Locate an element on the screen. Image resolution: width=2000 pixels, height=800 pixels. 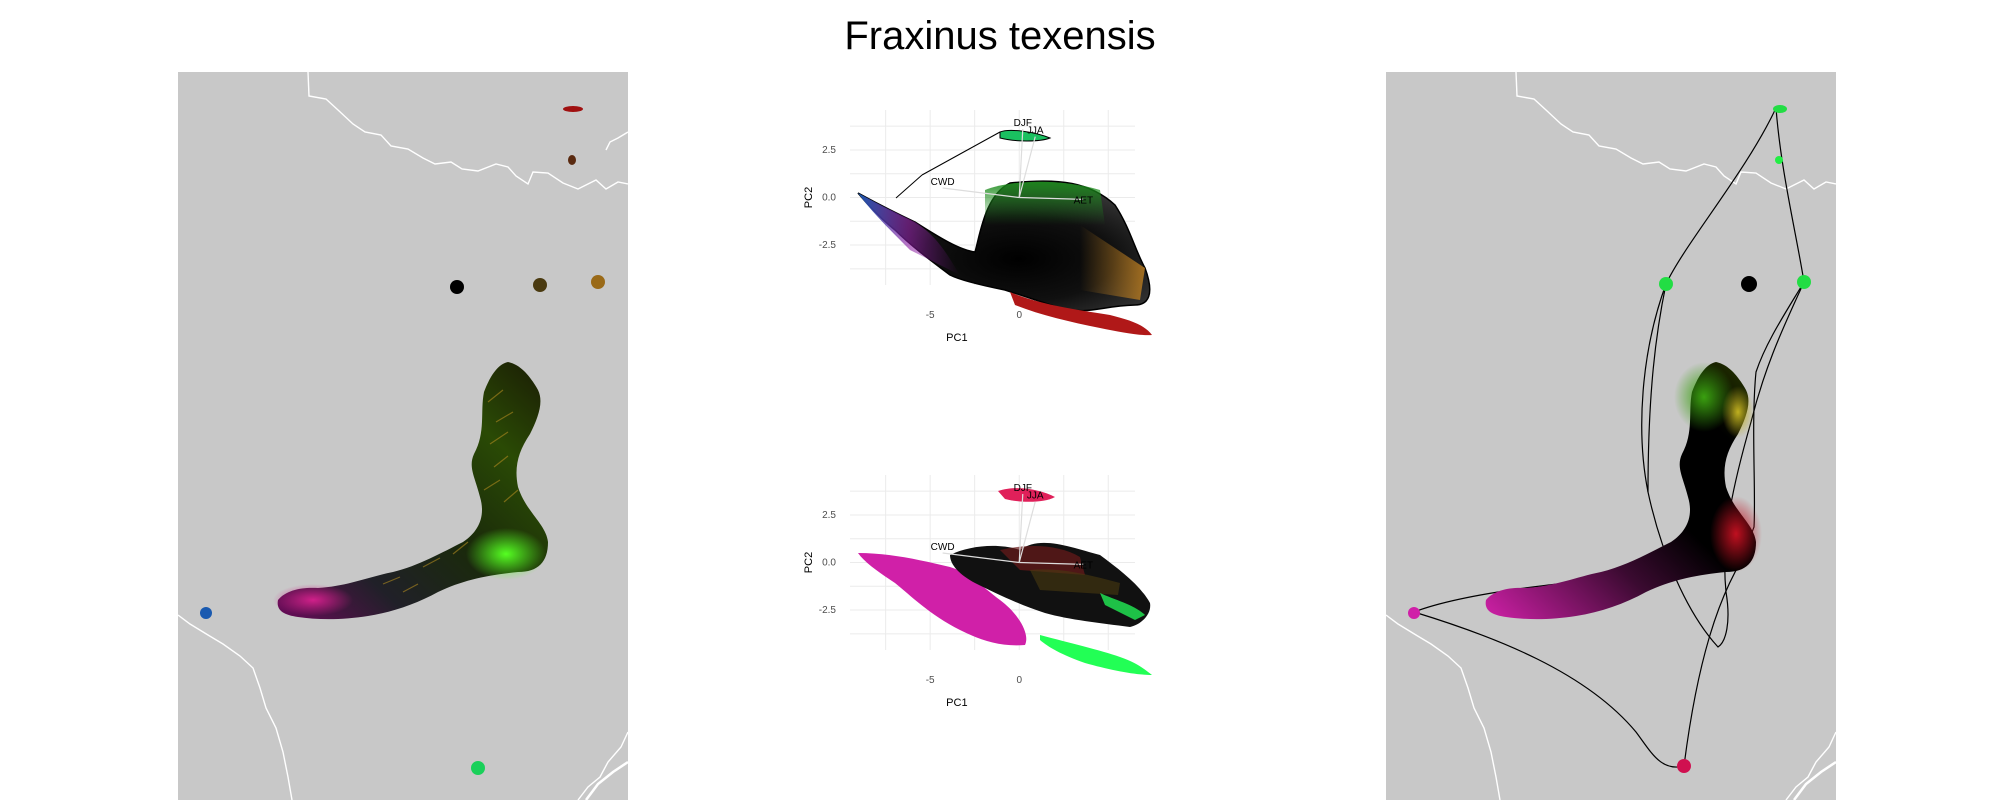
point-green-small is located at coordinates (1779, 160).